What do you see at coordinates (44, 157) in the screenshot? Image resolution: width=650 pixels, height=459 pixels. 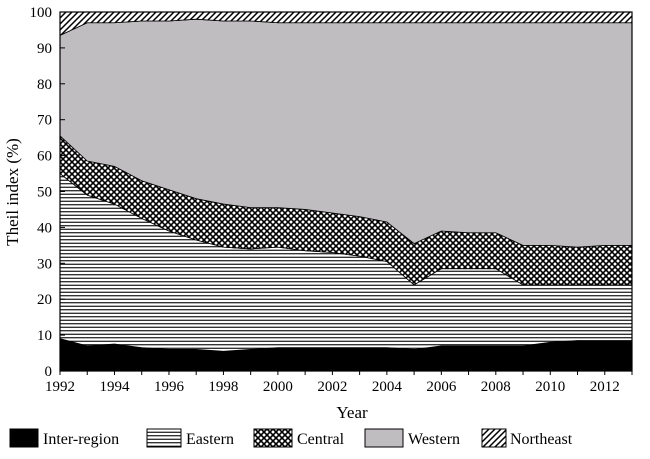 I see `y-tick-label: 60` at bounding box center [44, 157].